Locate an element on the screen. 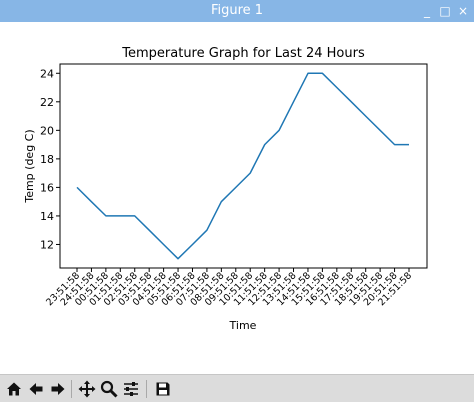  y-tick-label: 20 is located at coordinates (47, 130).